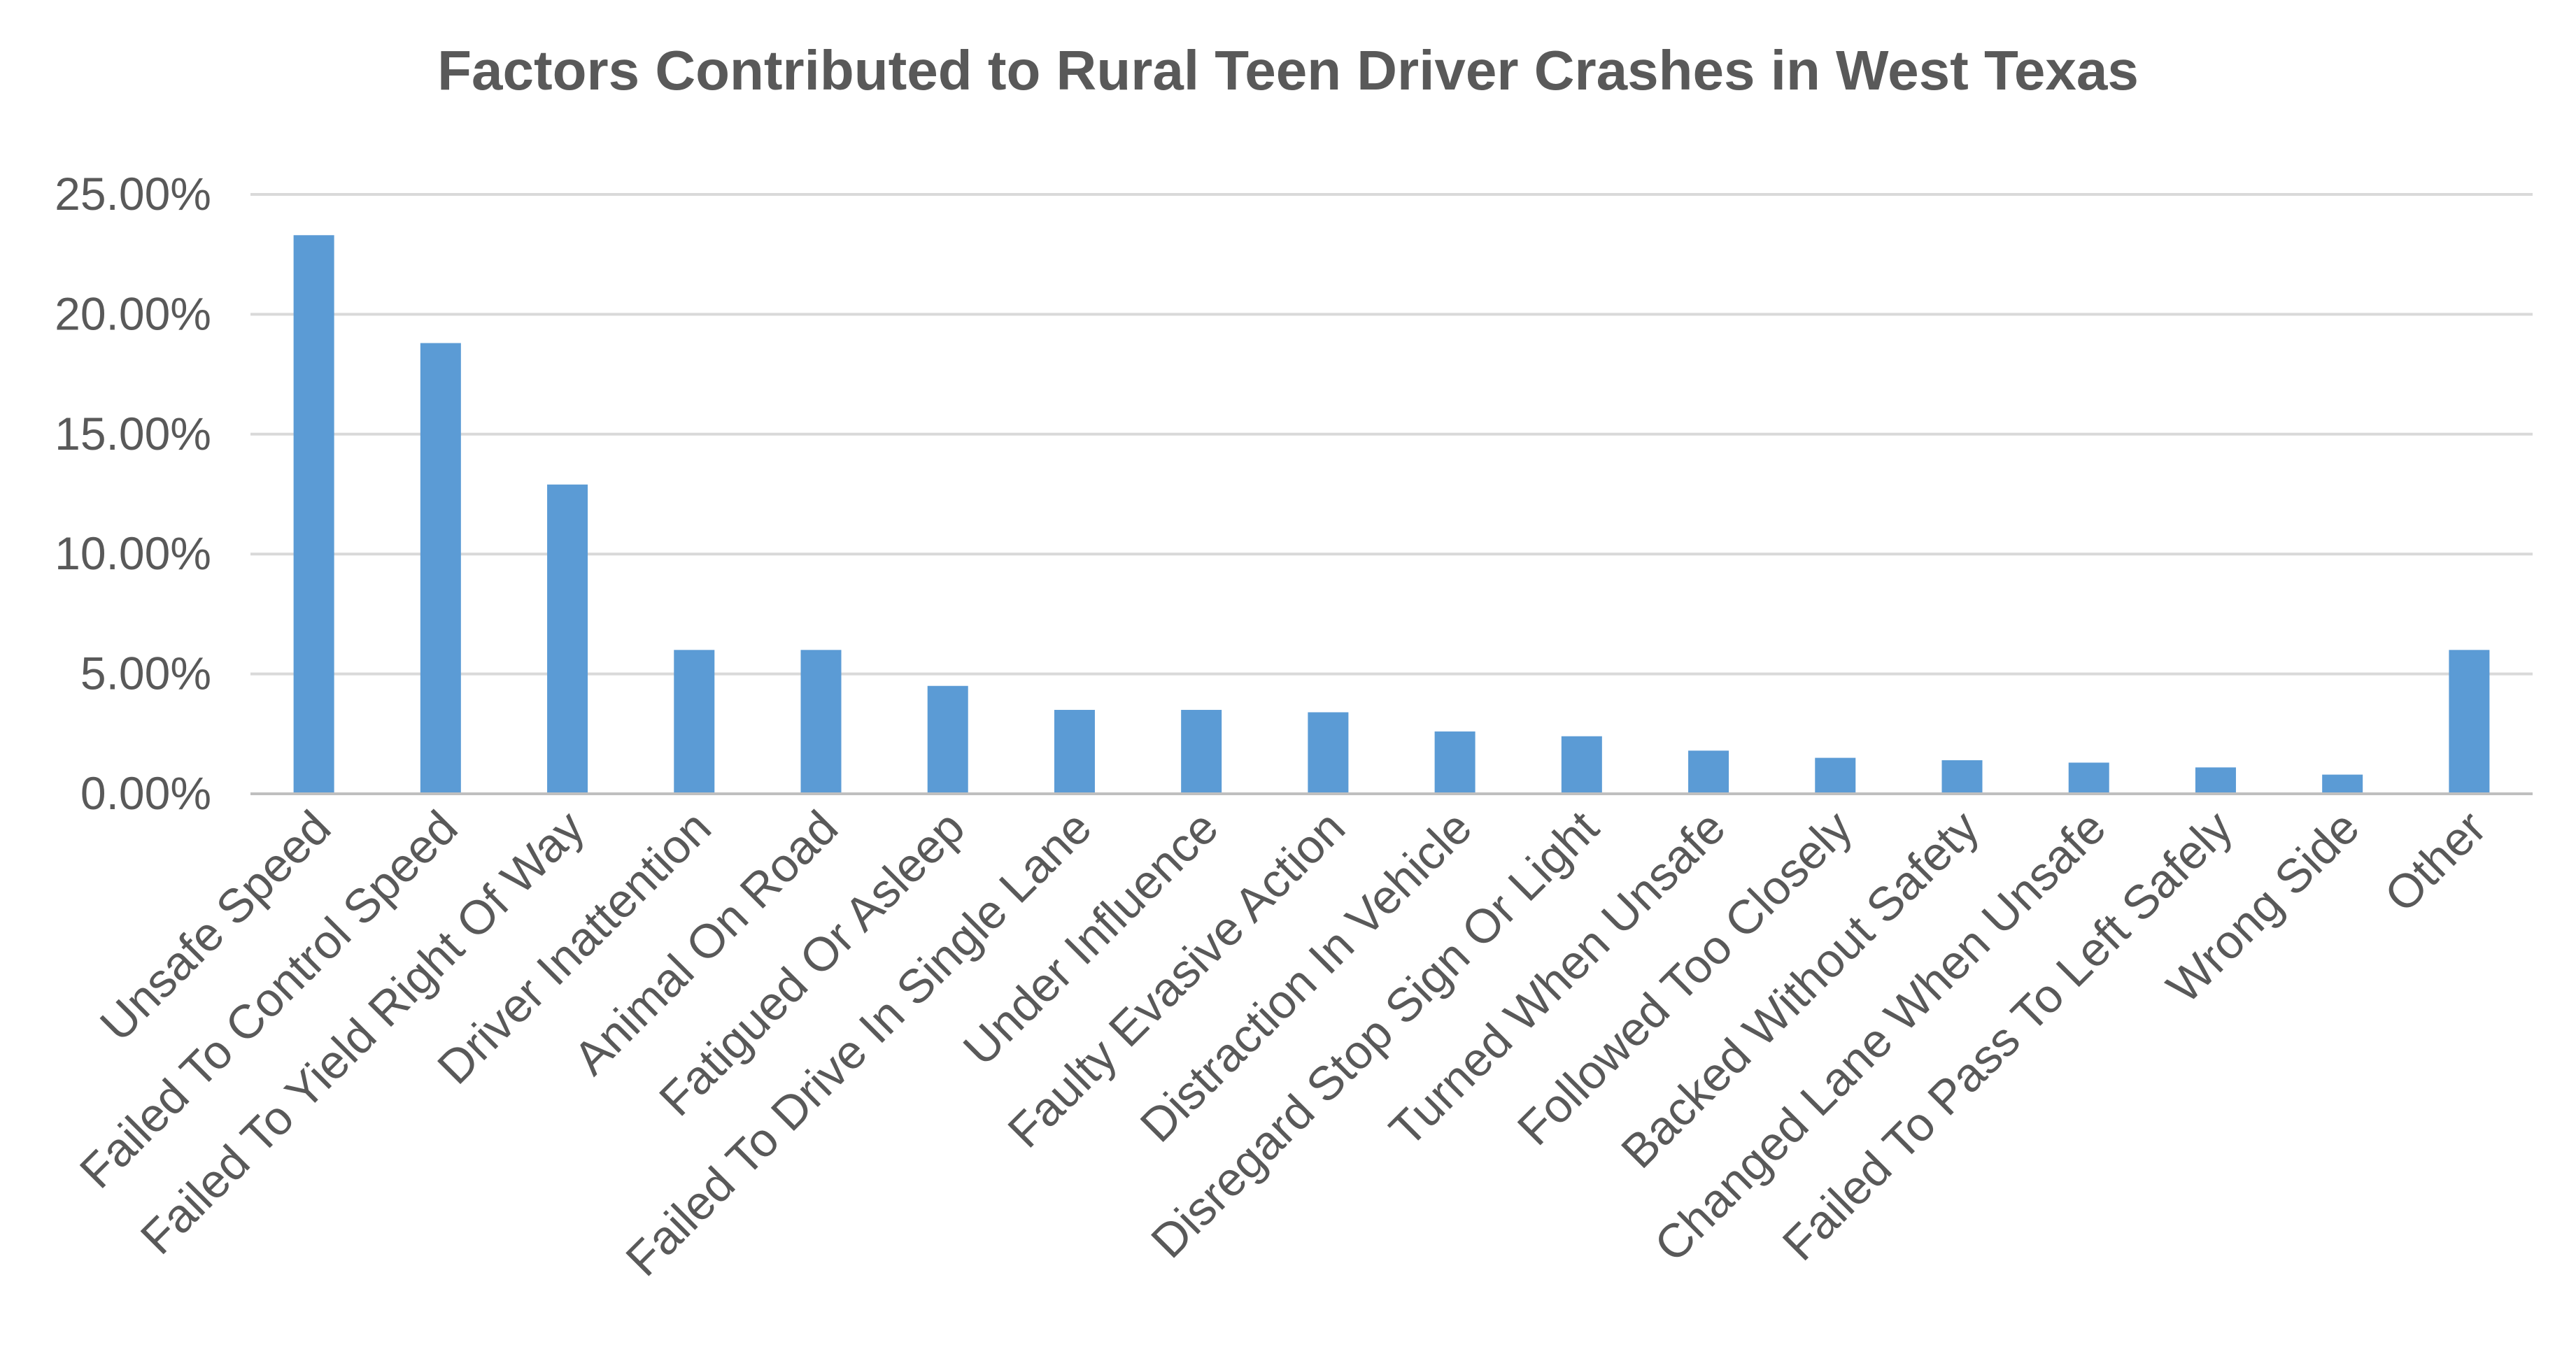 Image resolution: width=2576 pixels, height=1347 pixels. I want to click on y-tick-label: 20.00%, so click(133, 313).